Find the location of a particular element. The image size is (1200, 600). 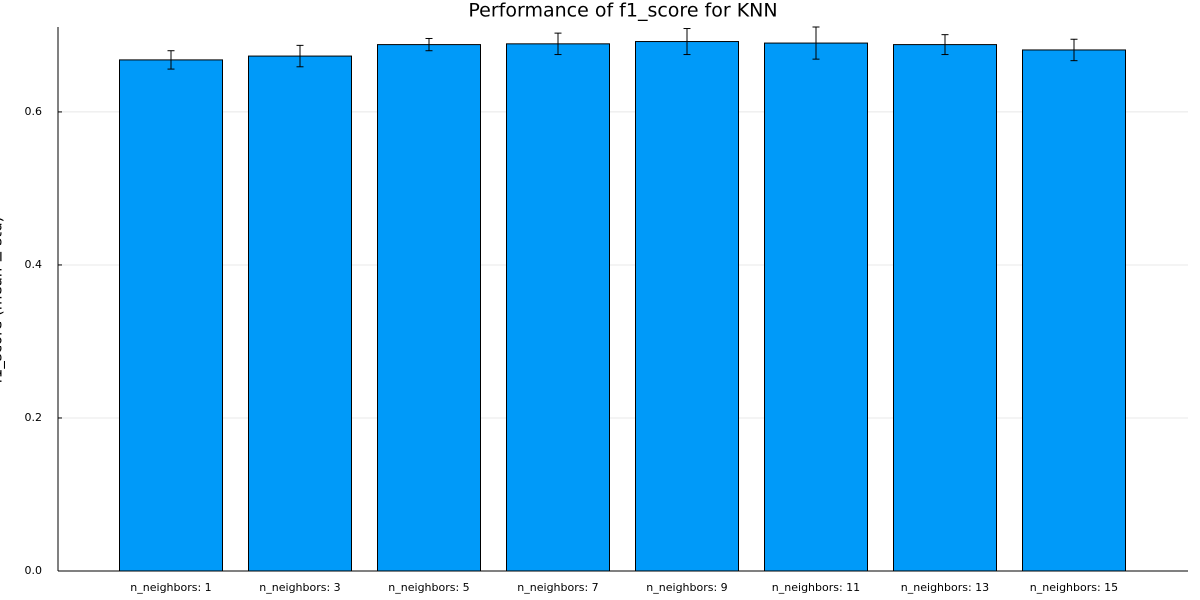

y-tick-label: 0.2 is located at coordinates (34, 417).